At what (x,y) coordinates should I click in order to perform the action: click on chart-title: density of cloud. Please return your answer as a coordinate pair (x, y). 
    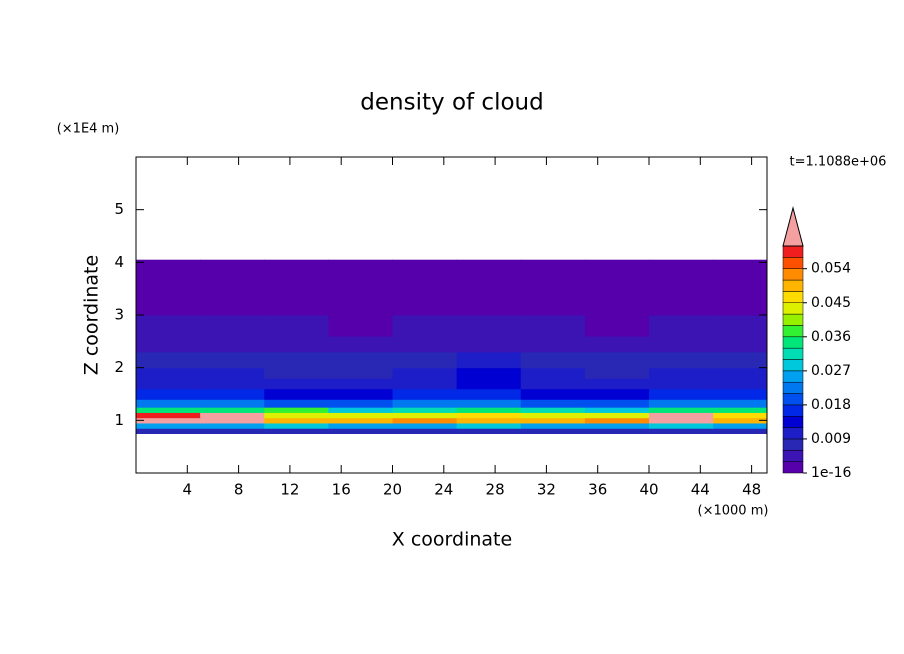
    Looking at the image, I should click on (451, 103).